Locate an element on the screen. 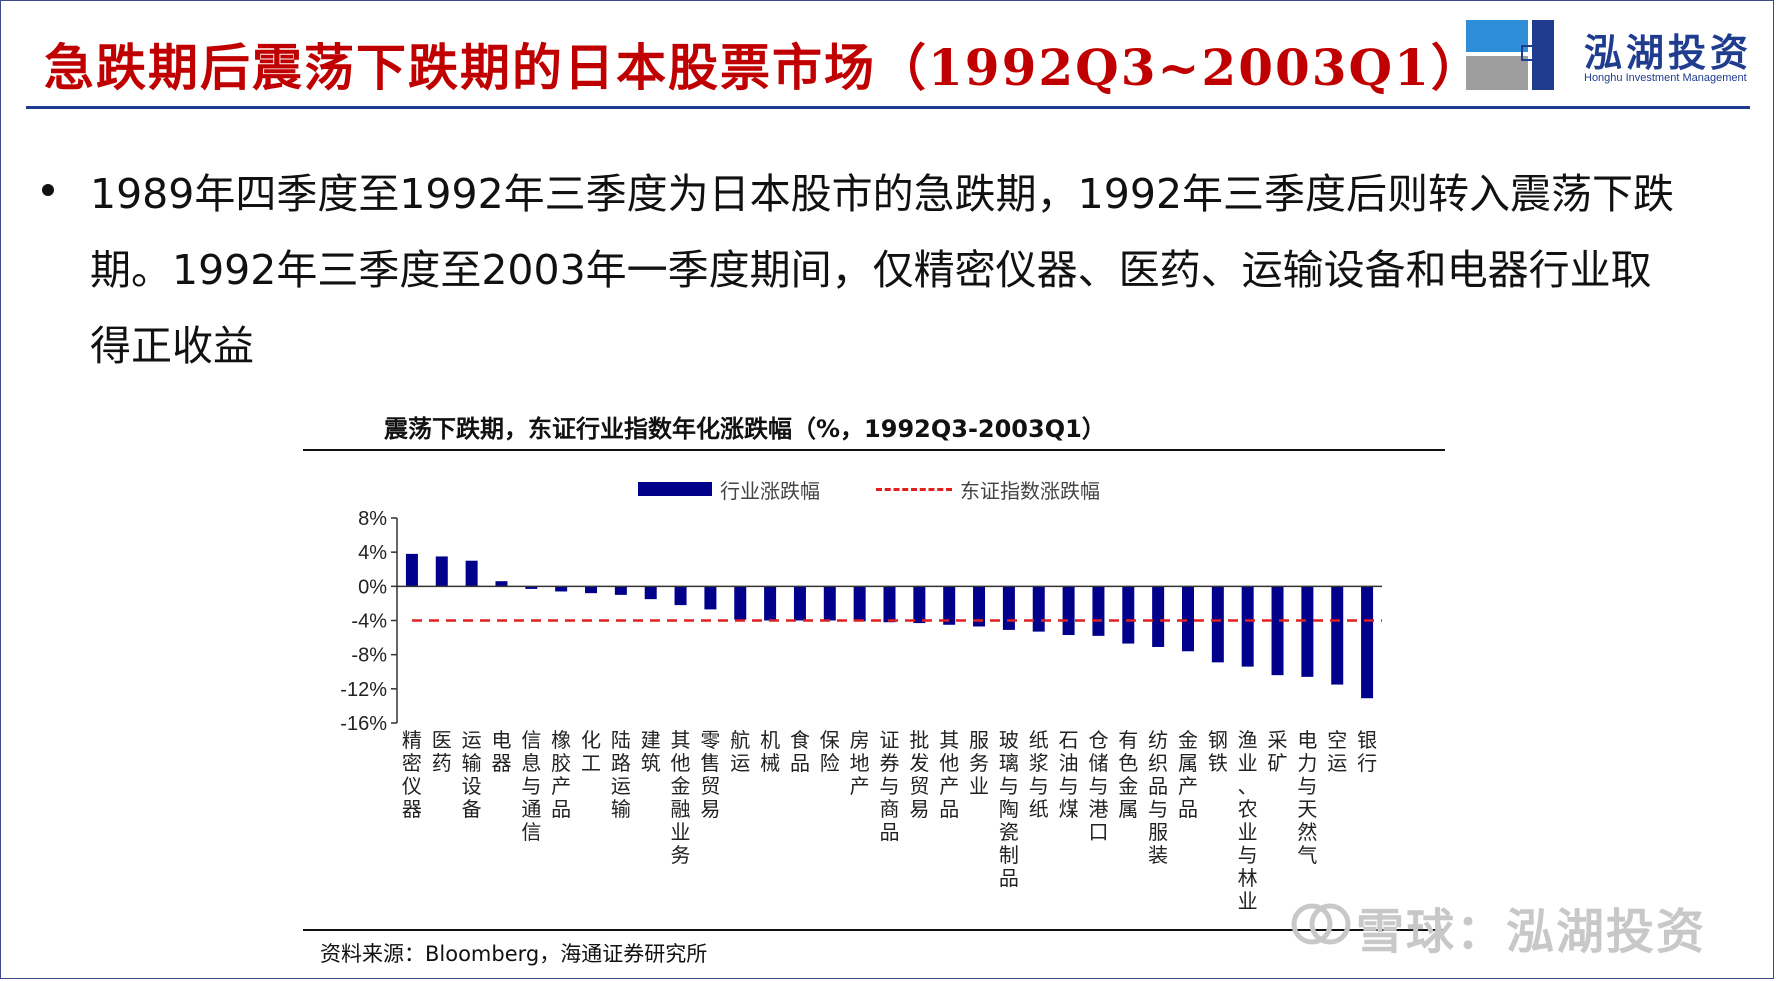  x-tick-label: 运输设备 is located at coordinates (472, 774).